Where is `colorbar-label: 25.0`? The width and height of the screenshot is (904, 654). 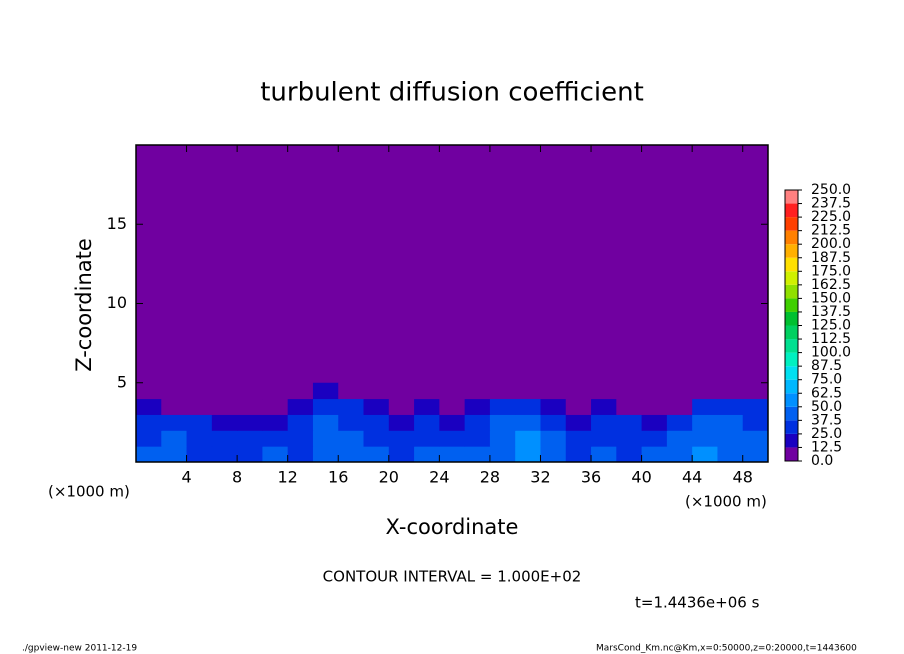 colorbar-label: 25.0 is located at coordinates (826, 434).